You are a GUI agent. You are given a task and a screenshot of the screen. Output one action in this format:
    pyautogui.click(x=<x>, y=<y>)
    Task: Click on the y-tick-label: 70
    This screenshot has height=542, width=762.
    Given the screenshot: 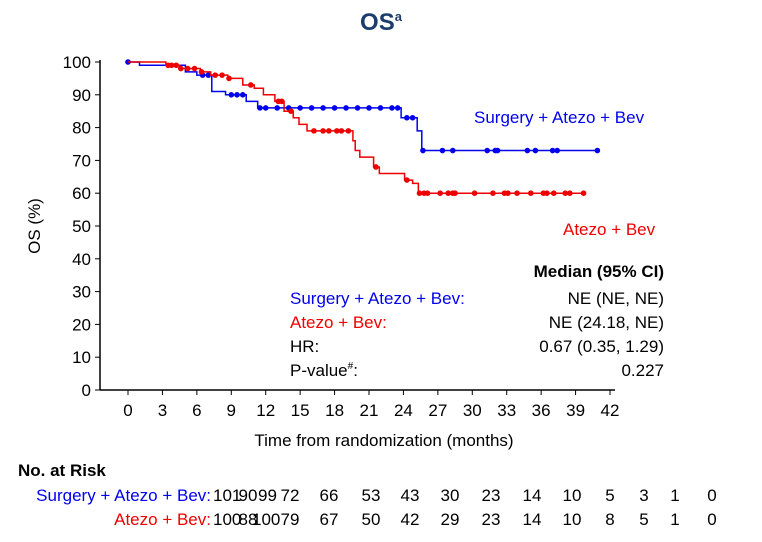 What is the action you would take?
    pyautogui.click(x=81, y=160)
    